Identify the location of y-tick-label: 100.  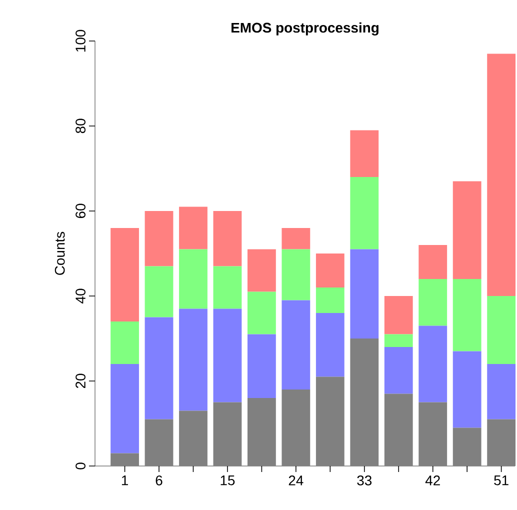
(81, 41).